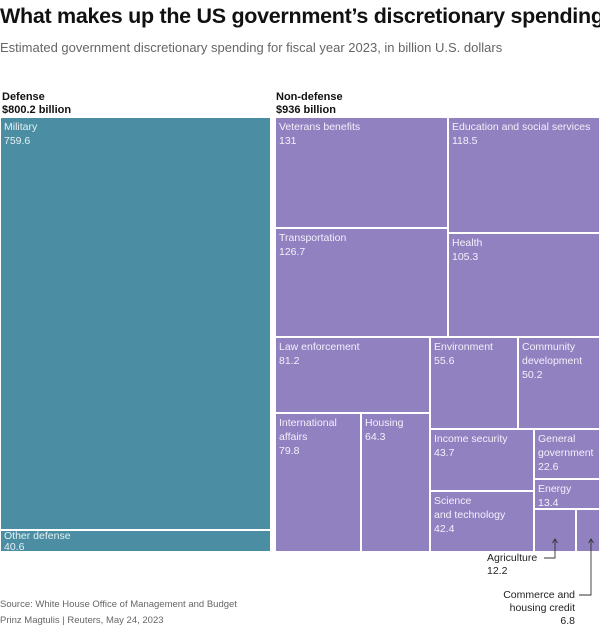 This screenshot has width=600, height=628. What do you see at coordinates (353, 354) in the screenshot?
I see `tile-label: Law enforcement 81.2` at bounding box center [353, 354].